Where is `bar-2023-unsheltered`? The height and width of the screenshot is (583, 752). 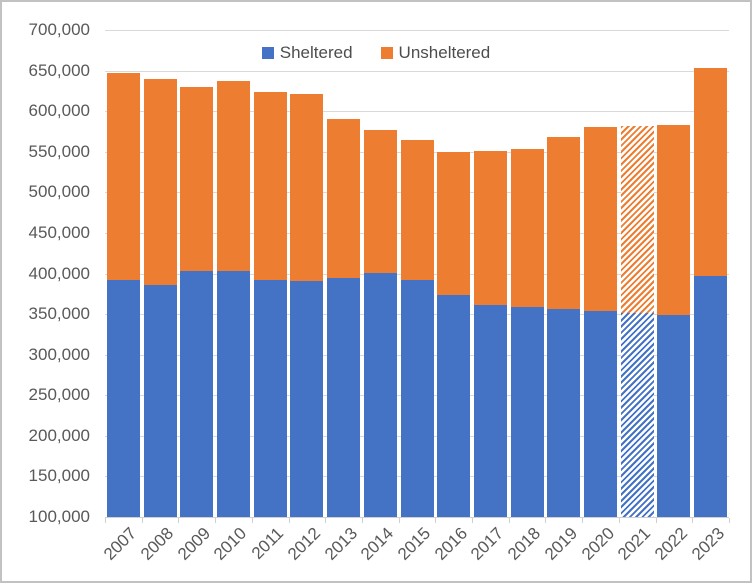 bar-2023-unsheltered is located at coordinates (711, 172).